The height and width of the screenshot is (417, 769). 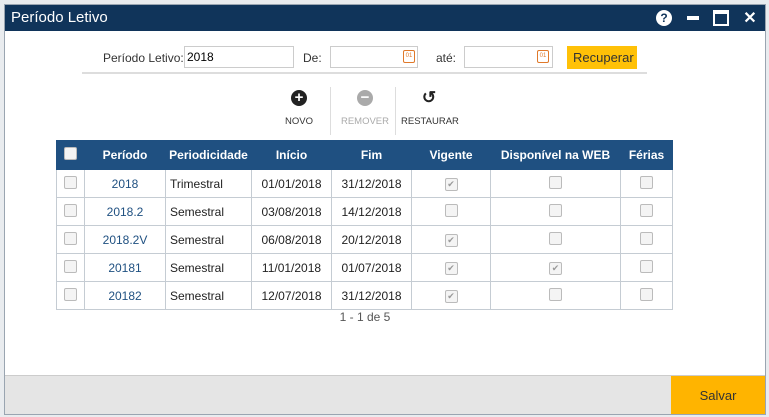 What do you see at coordinates (125, 211) in the screenshot?
I see `periodo-cell: 2018.2` at bounding box center [125, 211].